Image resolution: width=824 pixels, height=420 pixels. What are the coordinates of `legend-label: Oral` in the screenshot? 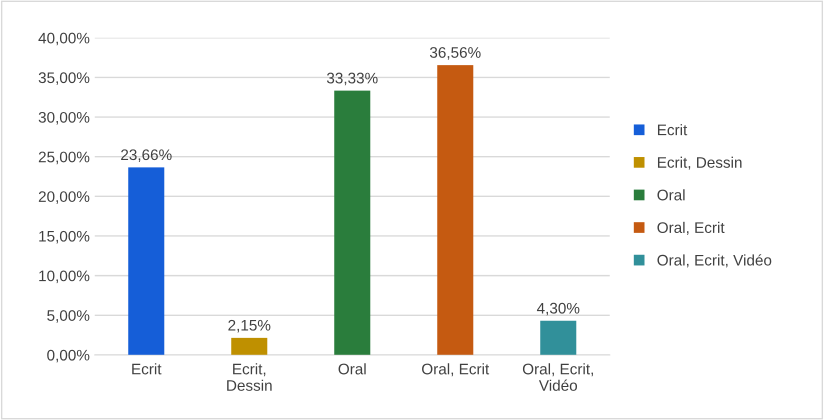 It's located at (671, 194).